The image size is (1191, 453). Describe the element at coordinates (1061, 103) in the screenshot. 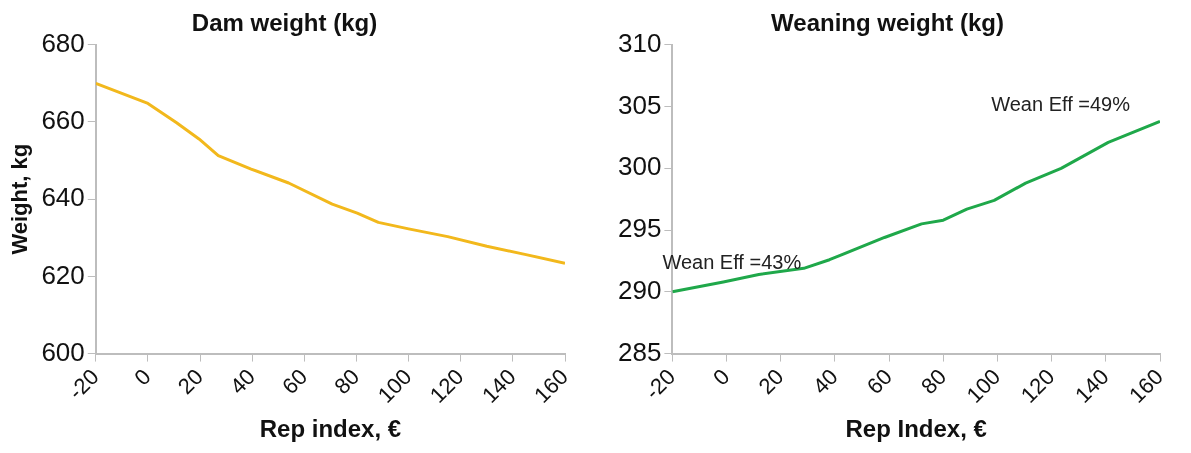

I see `annotation: Wean Eff =49%` at that location.